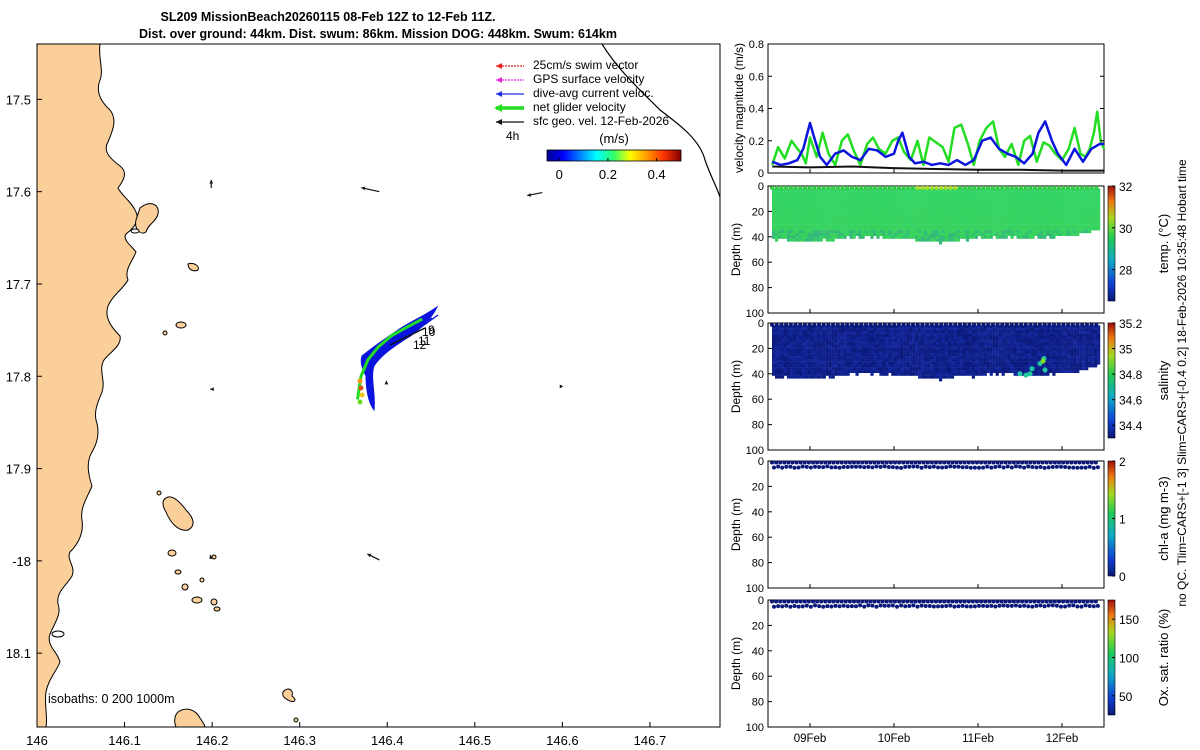 This screenshot has width=1200, height=750. I want to click on section-ytick-label: 20, so click(758, 487).